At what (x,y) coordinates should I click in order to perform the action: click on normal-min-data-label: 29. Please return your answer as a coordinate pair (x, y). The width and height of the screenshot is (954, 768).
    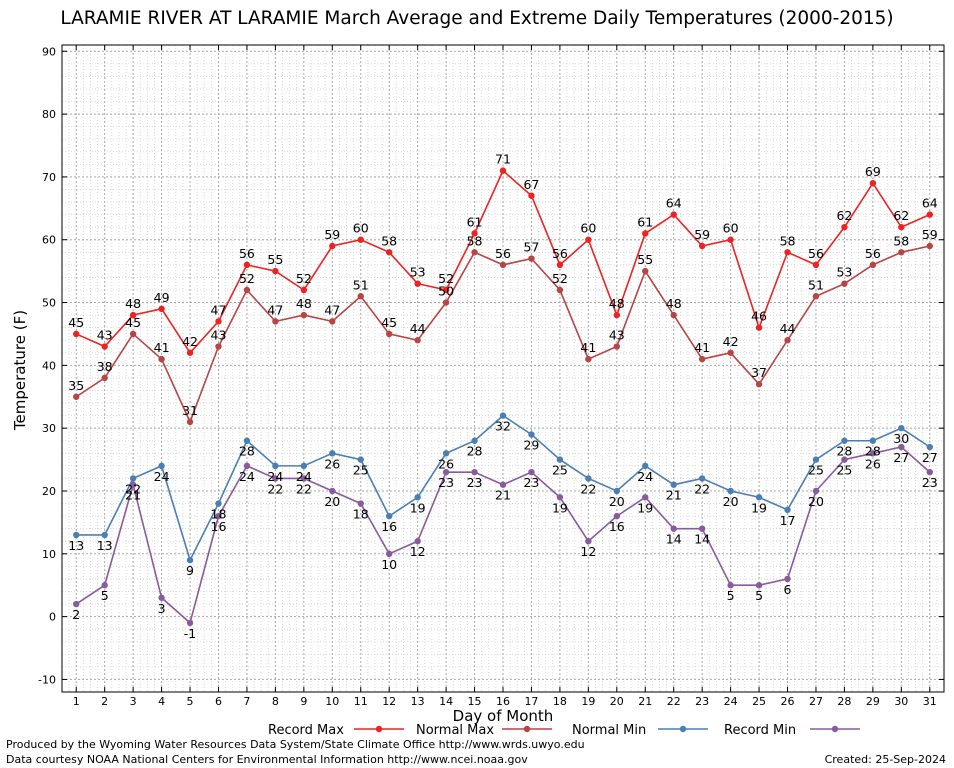
    Looking at the image, I should click on (531, 444).